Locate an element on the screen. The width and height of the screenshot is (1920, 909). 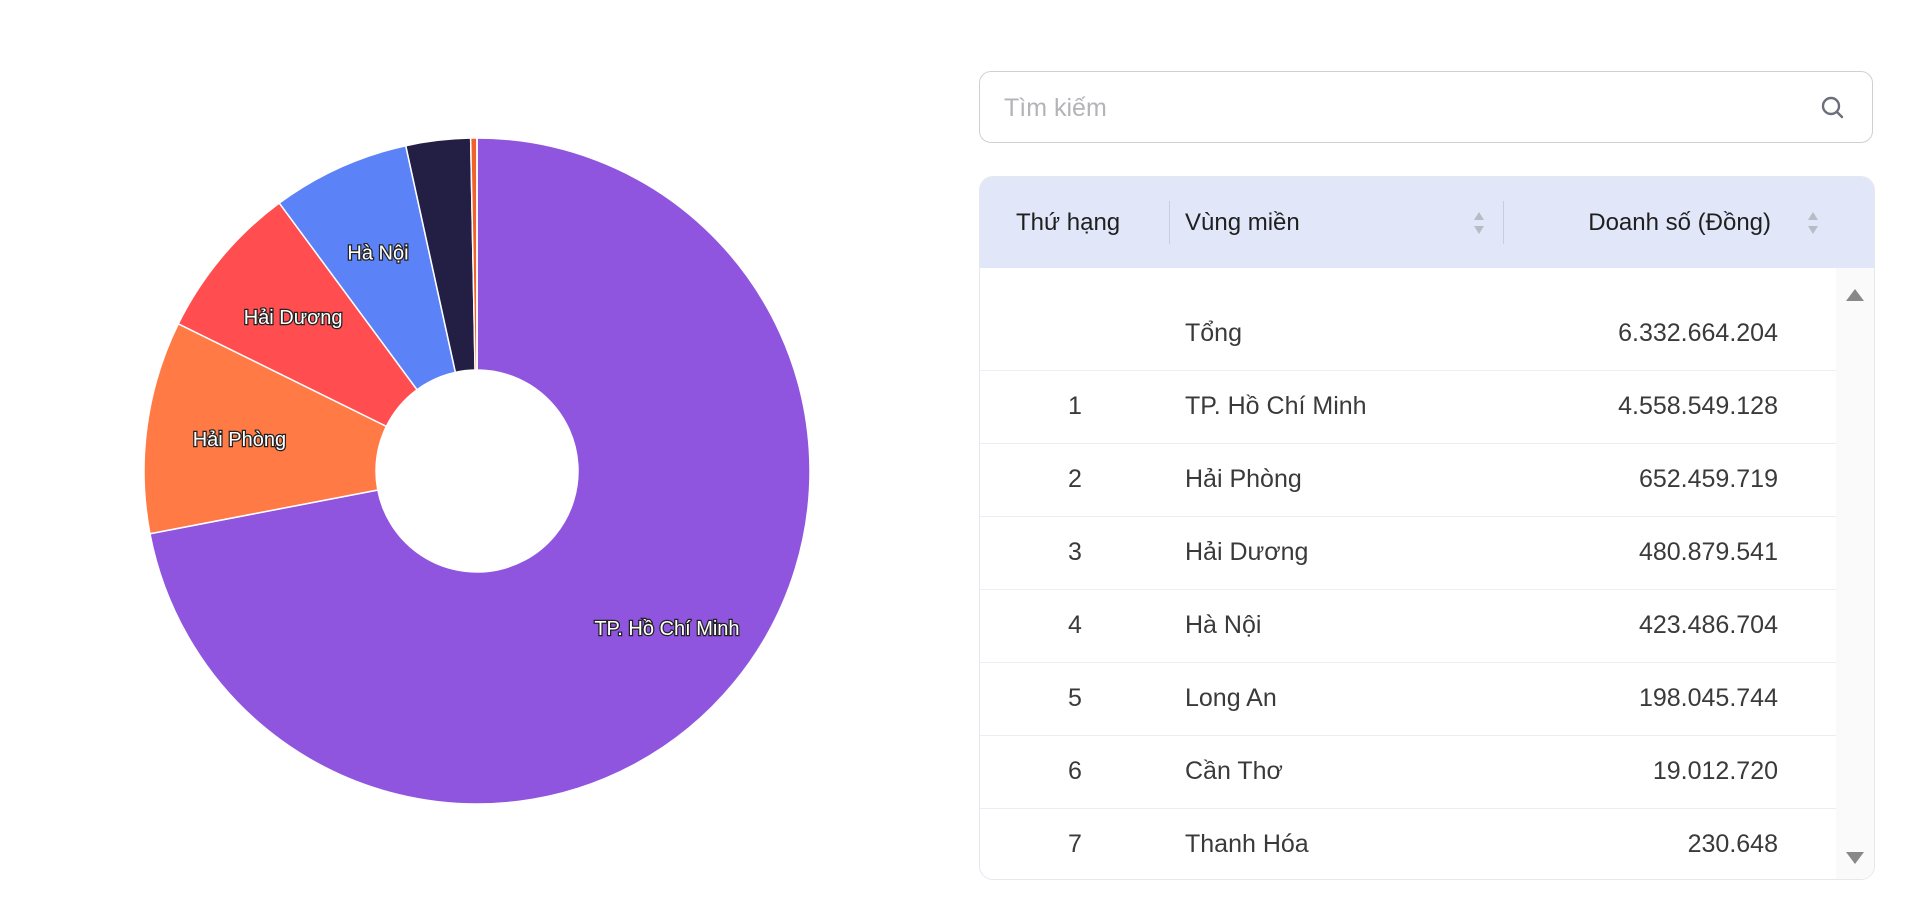
total-row: Tổng 6.332.664.204 is located at coordinates (1408, 334).